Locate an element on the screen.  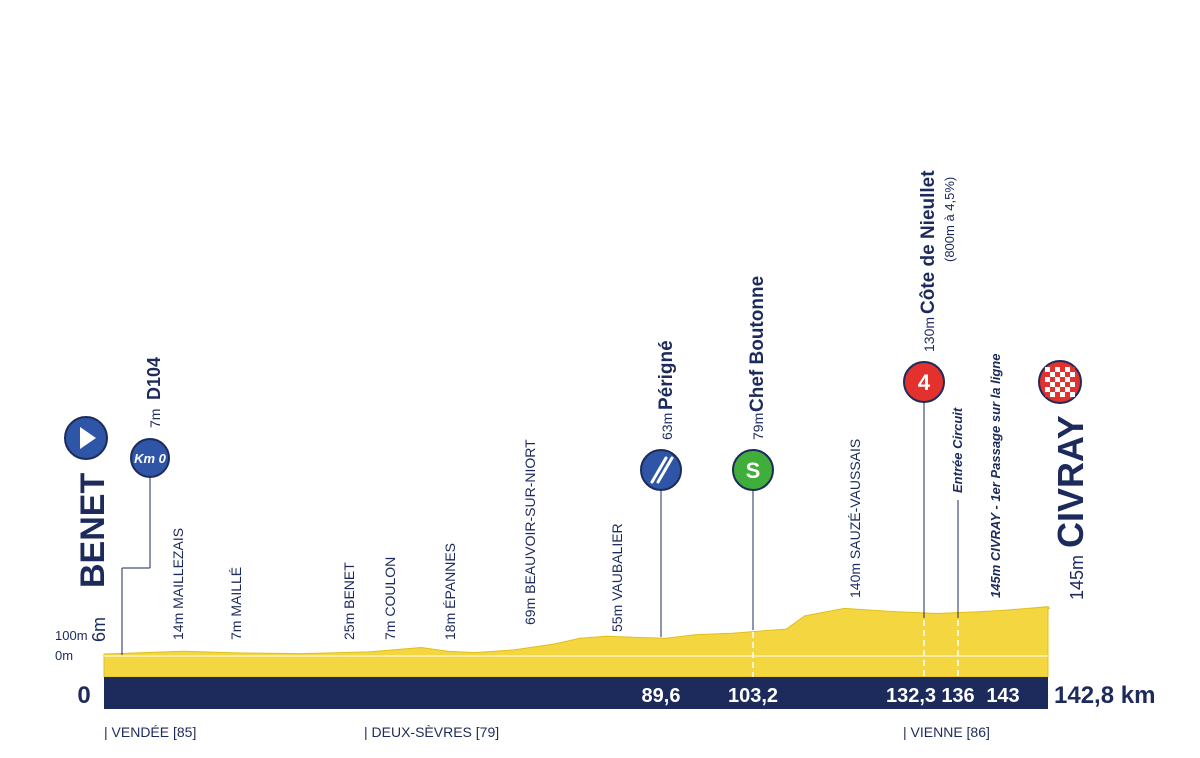
start-km-label: 0 is located at coordinates (83, 695).